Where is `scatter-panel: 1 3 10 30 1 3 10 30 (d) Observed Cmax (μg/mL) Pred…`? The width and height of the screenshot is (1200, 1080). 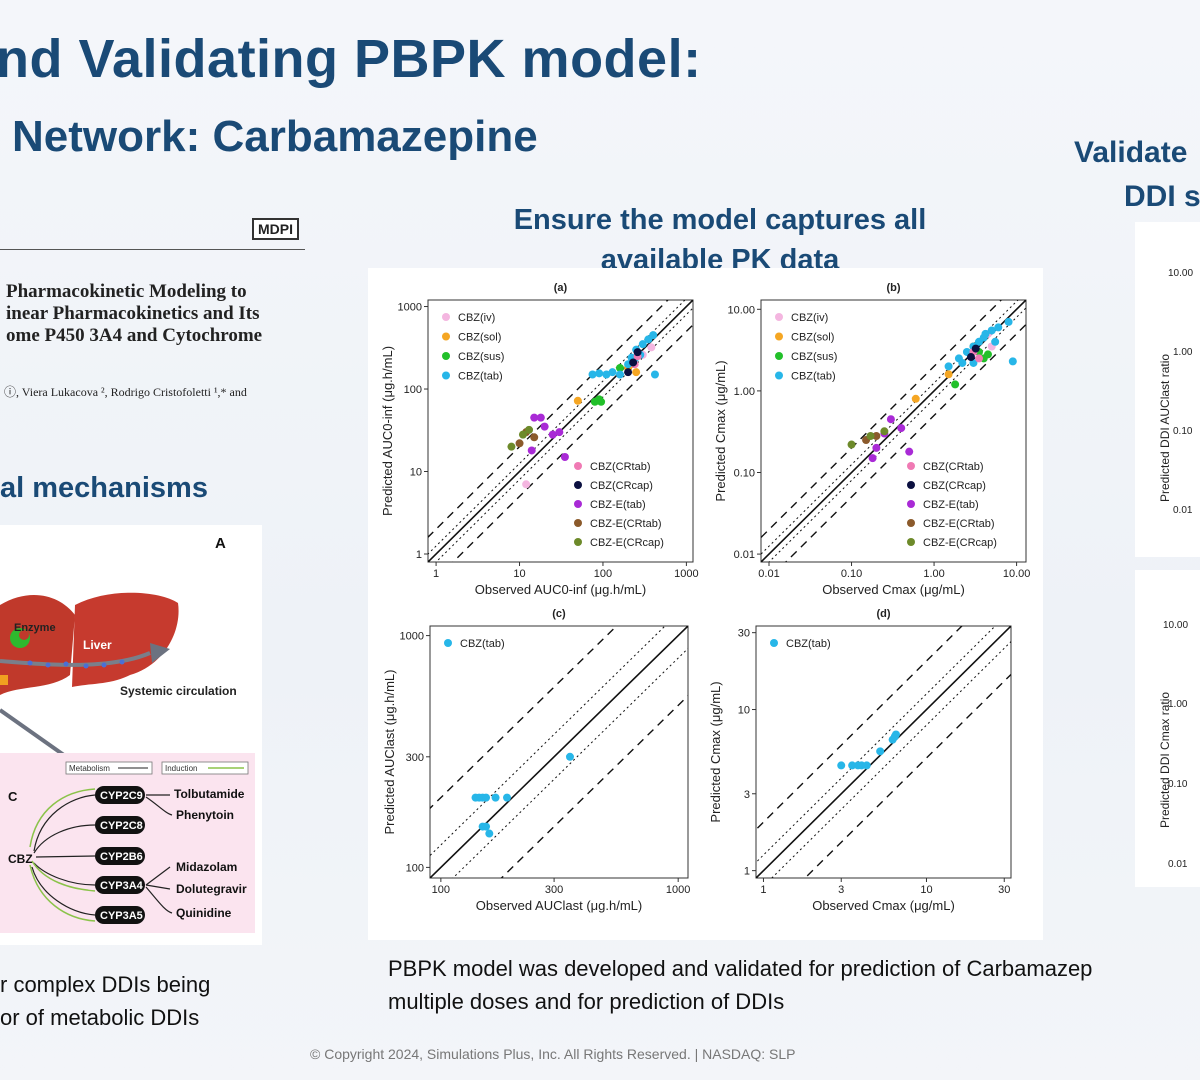
scatter-panel: 1 3 10 30 1 3 10 30 (d) Observed Cmax (μg/mL) Pred… is located at coordinates (860, 760).